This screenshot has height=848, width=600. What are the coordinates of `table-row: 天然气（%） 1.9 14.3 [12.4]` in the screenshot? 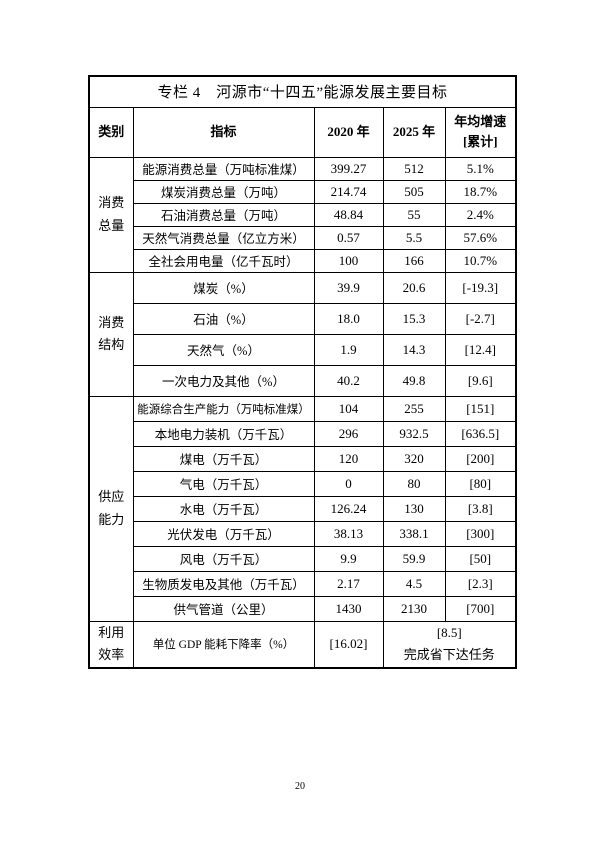 It's located at (303, 349).